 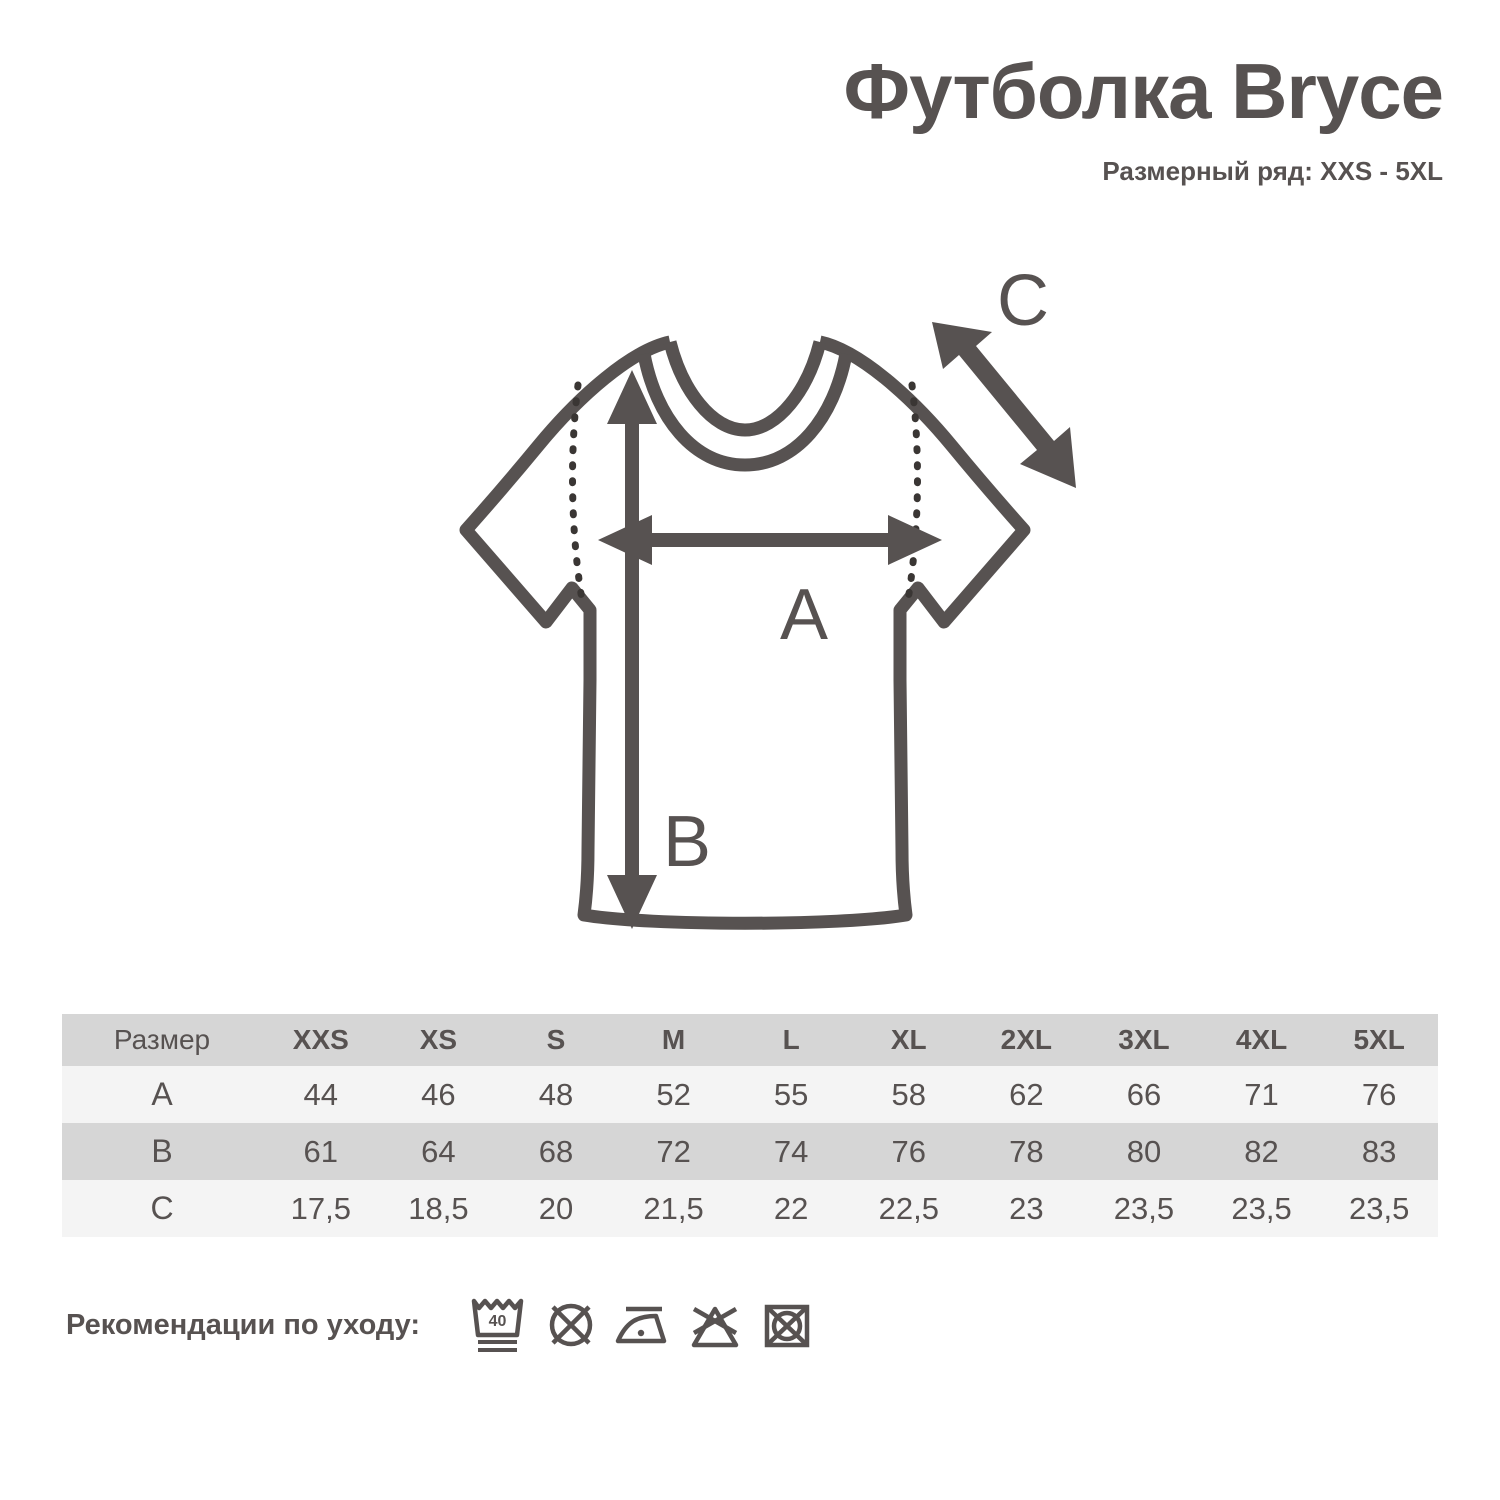 I want to click on cell-b-xs: 64, so click(x=438, y=1151).